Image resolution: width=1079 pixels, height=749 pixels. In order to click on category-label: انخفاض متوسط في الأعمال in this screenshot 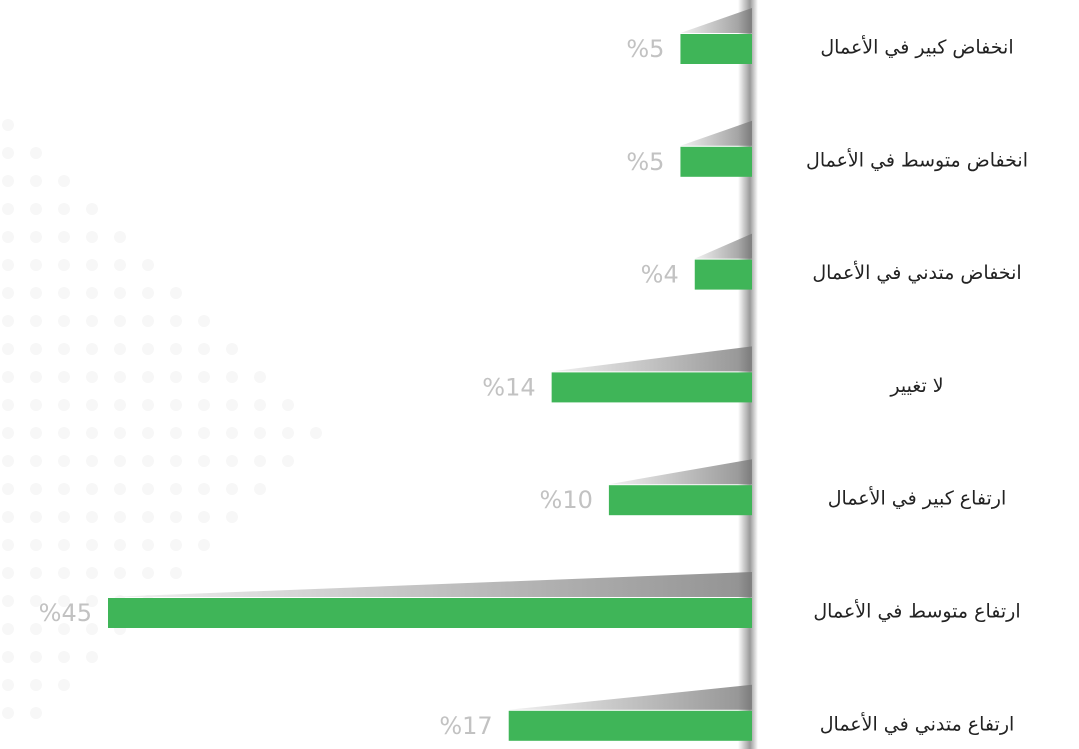, I will do `click(917, 159)`.